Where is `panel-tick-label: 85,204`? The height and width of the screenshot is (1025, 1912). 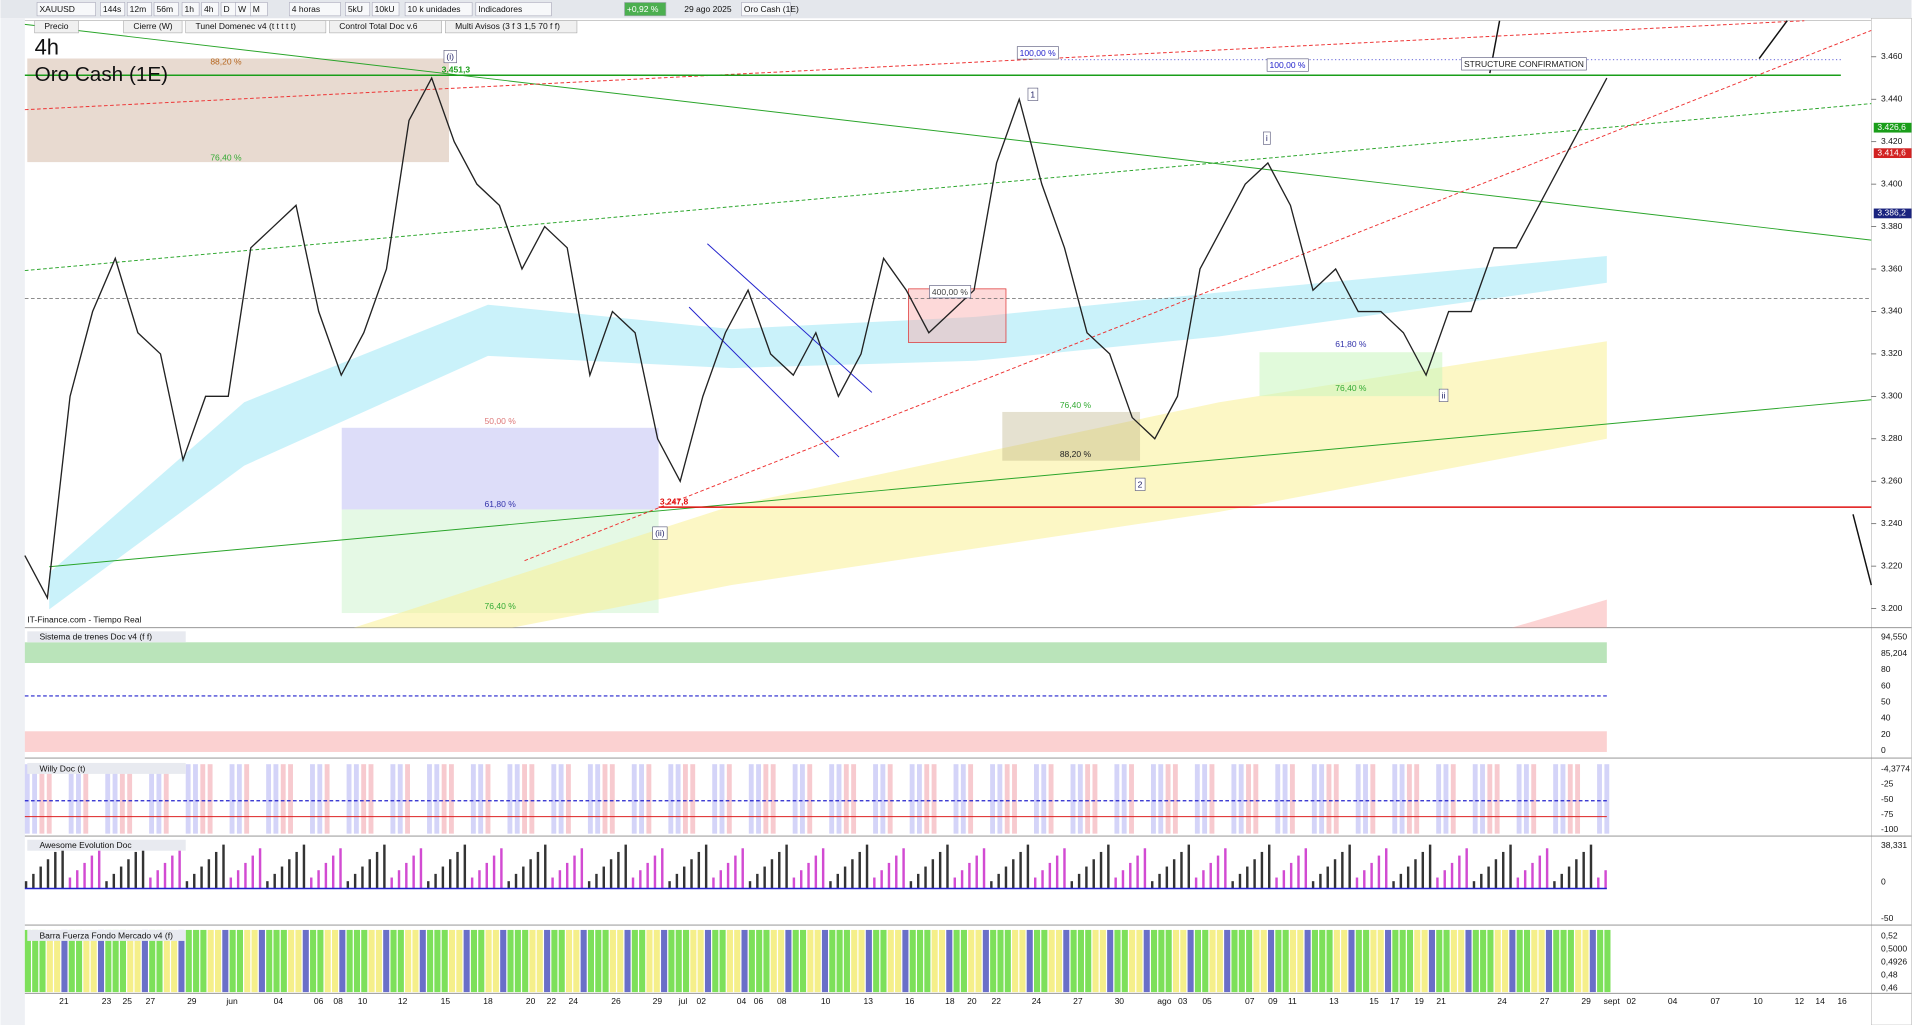
panel-tick-label: 85,204 is located at coordinates (1894, 653).